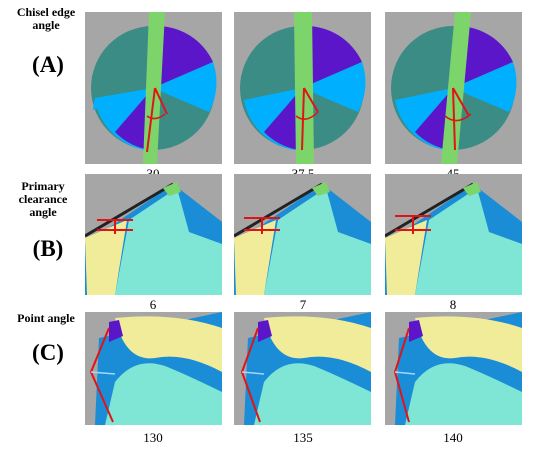  Describe the element at coordinates (303, 437) in the screenshot. I see `value-c2: 135` at that location.